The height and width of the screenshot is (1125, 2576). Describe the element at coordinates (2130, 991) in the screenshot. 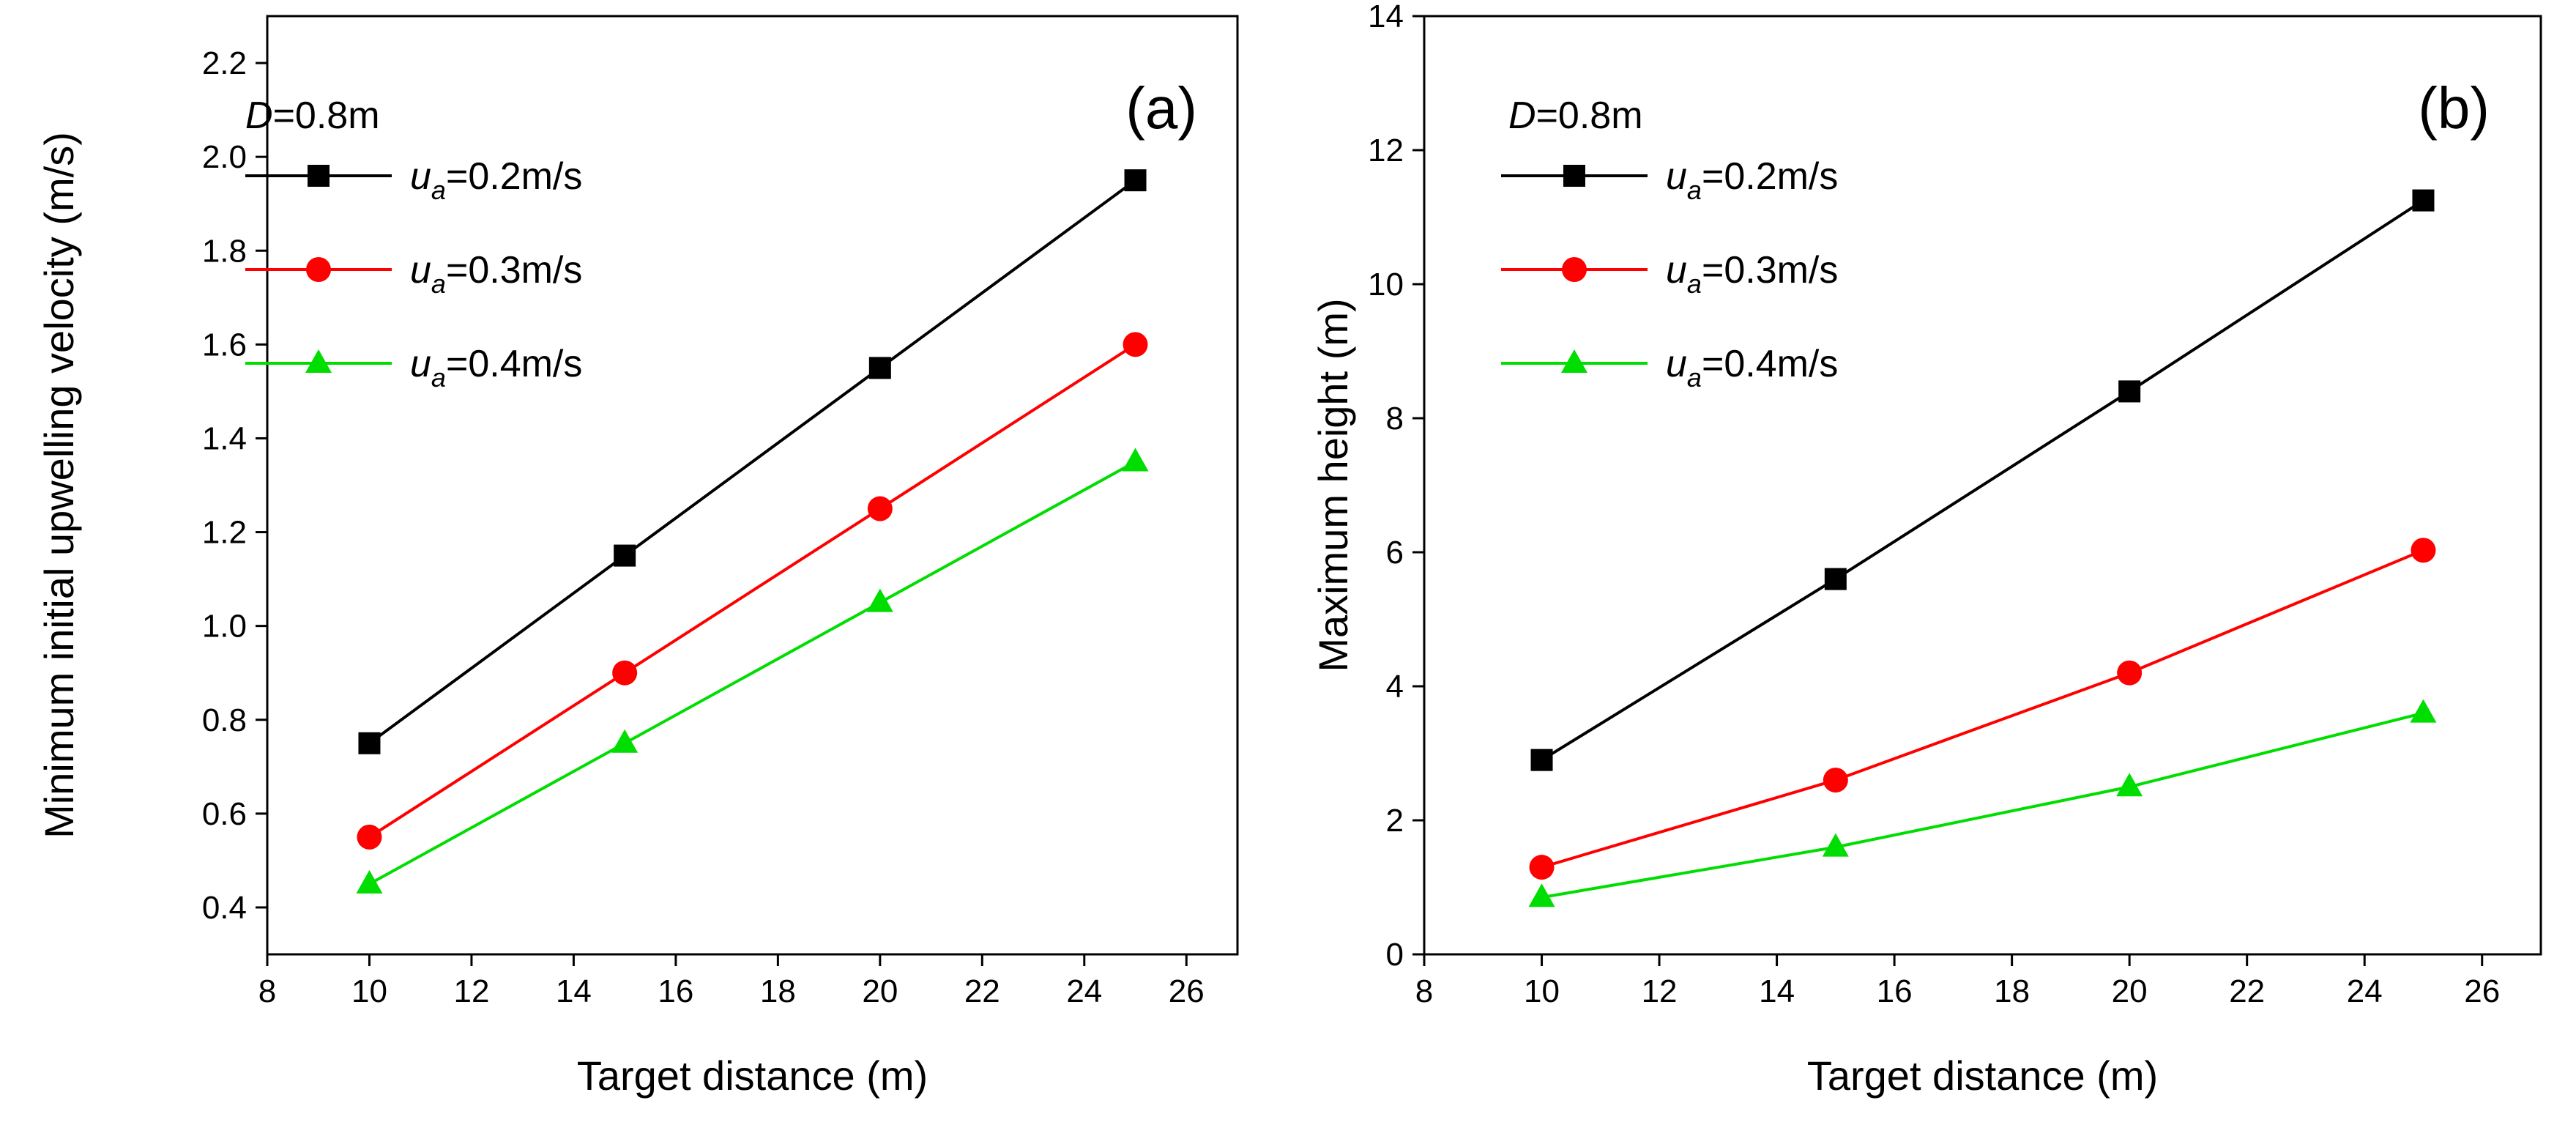

I see `x-tick-label: 20` at that location.